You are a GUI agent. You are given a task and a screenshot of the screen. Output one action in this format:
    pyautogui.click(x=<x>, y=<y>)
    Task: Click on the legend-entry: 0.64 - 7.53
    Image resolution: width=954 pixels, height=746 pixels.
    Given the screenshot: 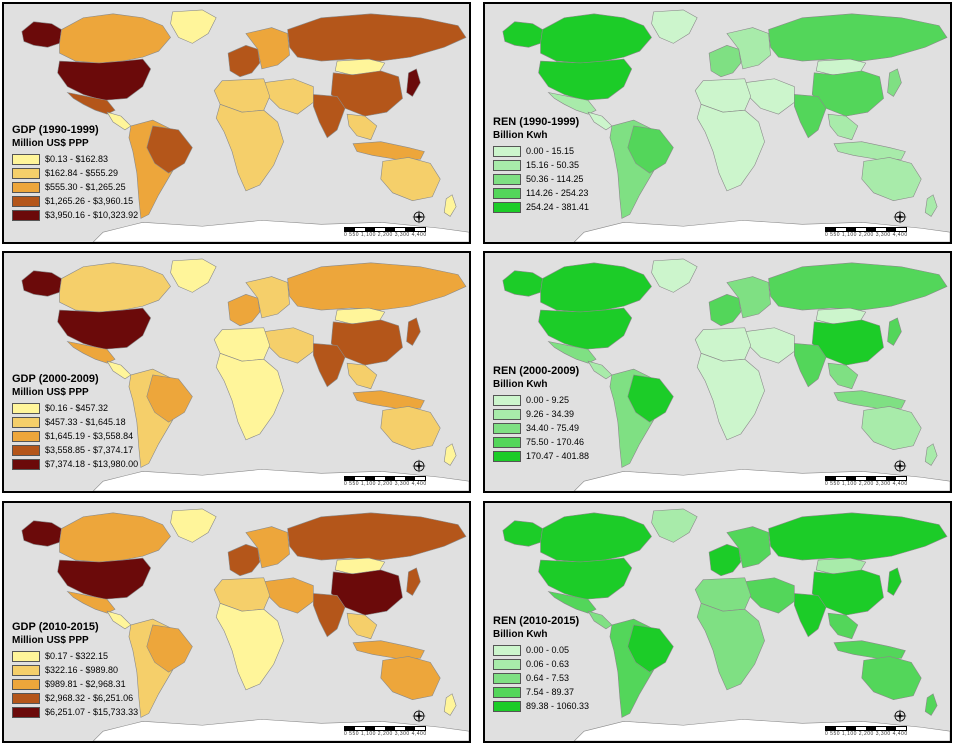 What is the action you would take?
    pyautogui.click(x=541, y=678)
    